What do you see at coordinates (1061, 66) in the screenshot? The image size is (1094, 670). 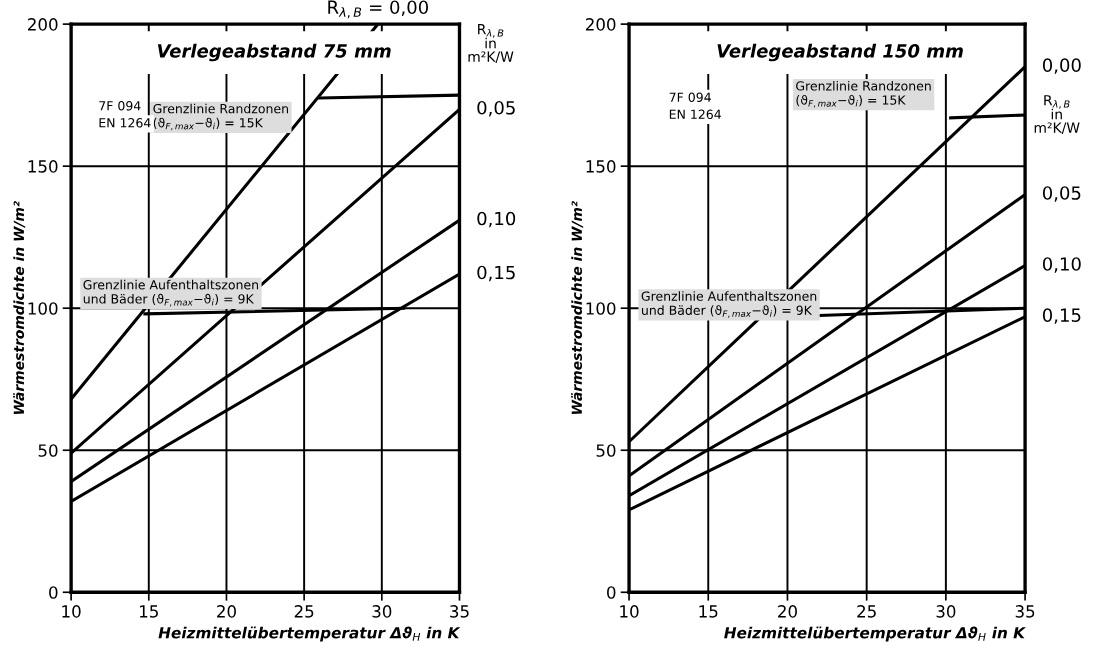 I see `series-label: 0,00` at bounding box center [1061, 66].